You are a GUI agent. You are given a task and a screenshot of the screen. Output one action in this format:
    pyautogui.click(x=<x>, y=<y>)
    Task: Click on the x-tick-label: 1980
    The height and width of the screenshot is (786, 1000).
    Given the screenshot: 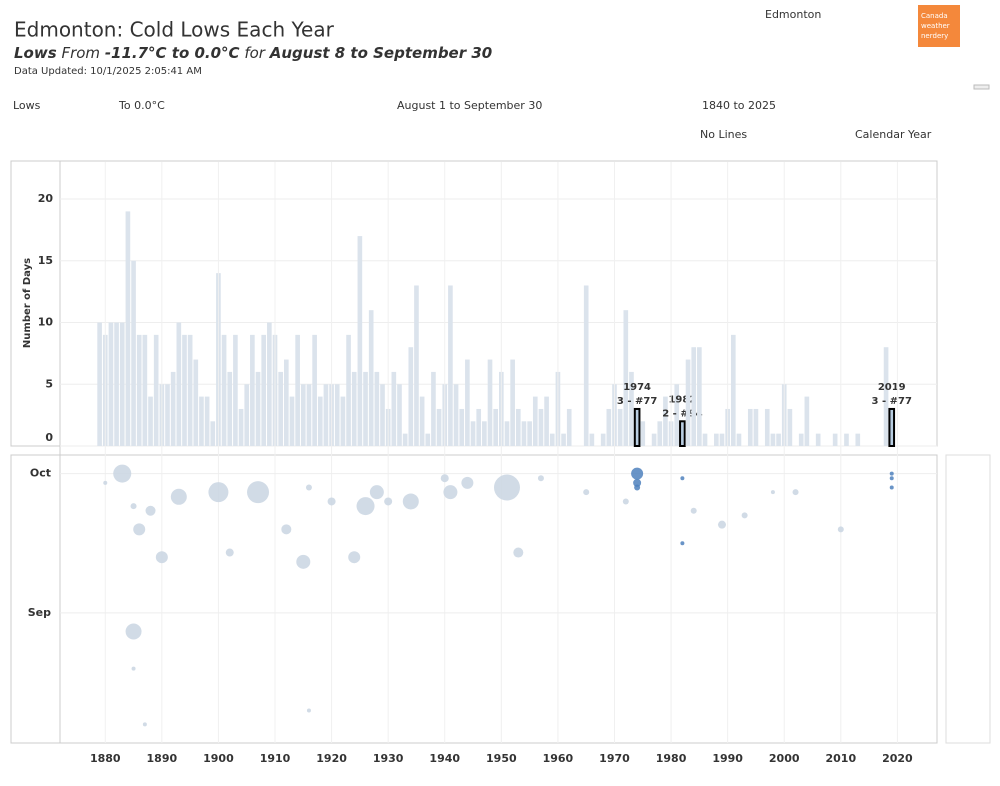 What is the action you would take?
    pyautogui.click(x=671, y=758)
    